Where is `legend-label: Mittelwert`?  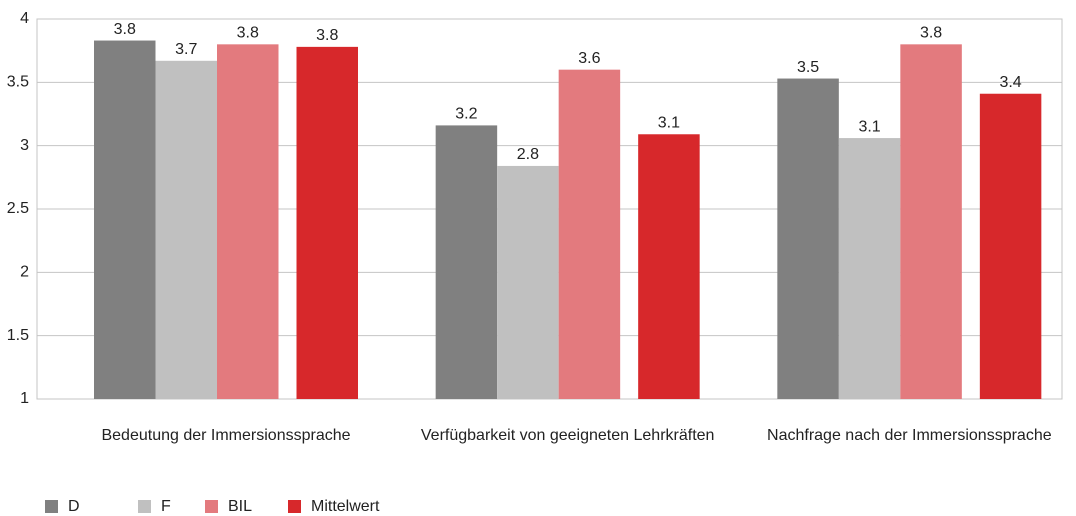 legend-label: Mittelwert is located at coordinates (345, 506).